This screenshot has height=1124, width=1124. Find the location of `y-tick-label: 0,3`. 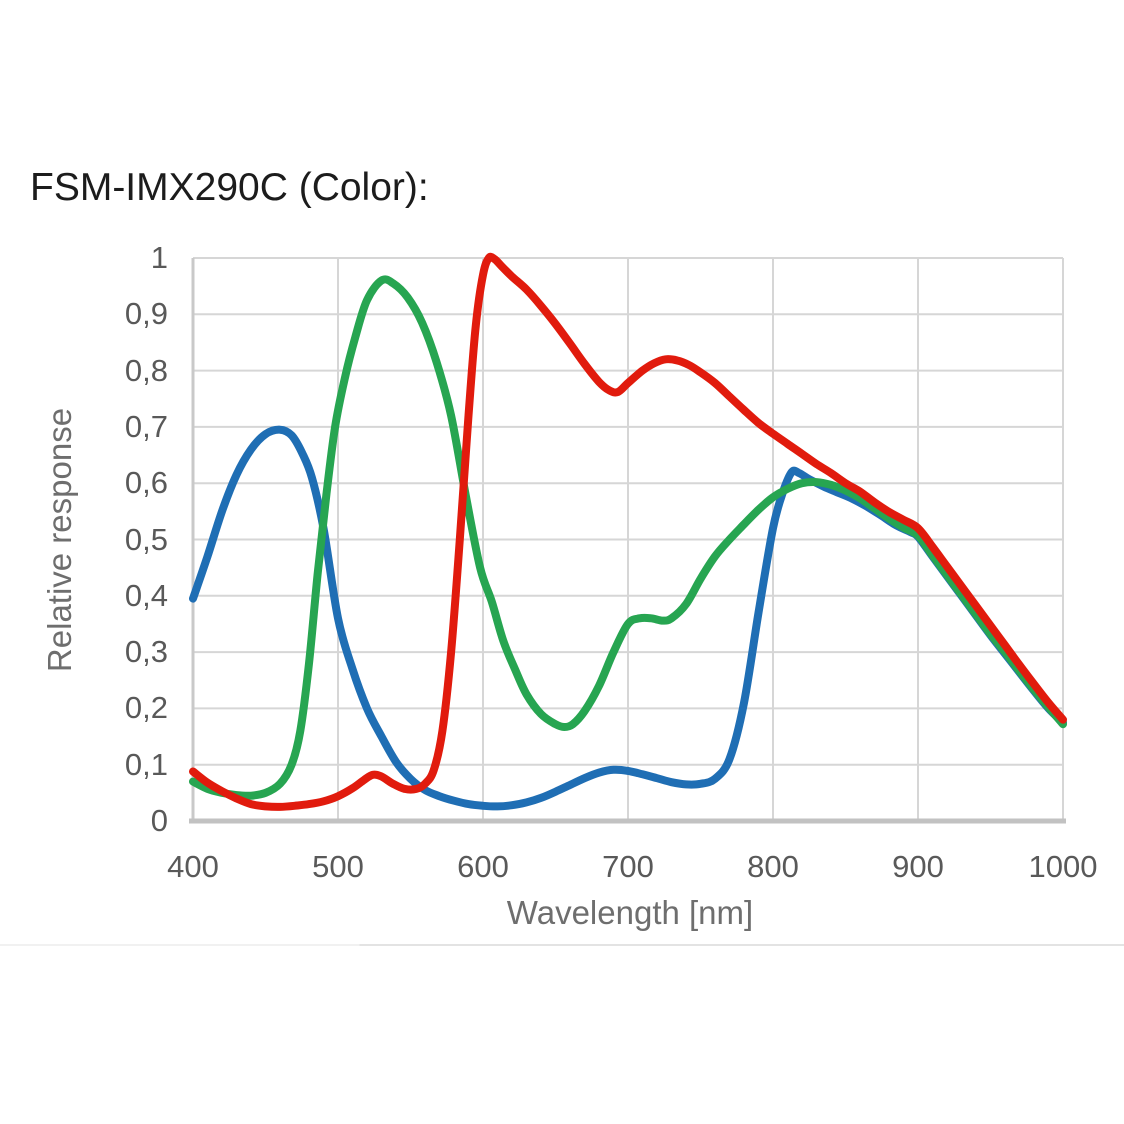

y-tick-label: 0,3 is located at coordinates (146, 652).